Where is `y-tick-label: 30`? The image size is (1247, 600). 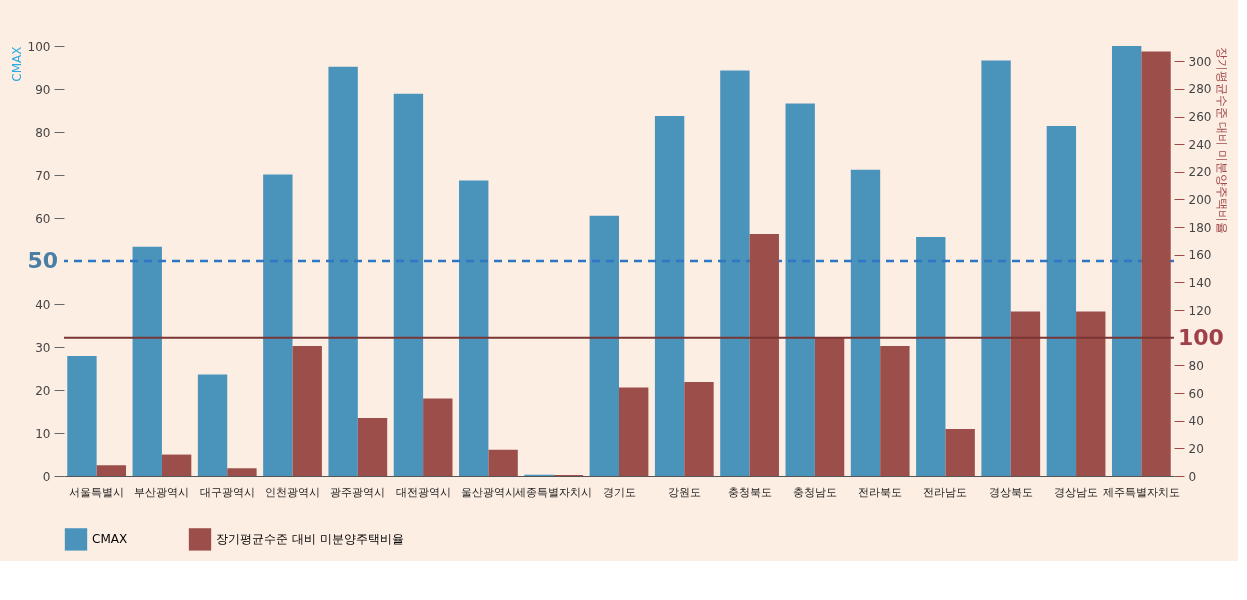 y-tick-label: 30 is located at coordinates (43, 347).